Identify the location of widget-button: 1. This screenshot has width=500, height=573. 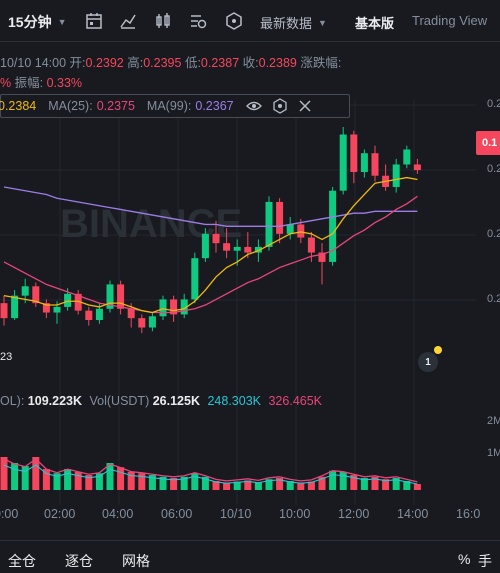
(428, 362).